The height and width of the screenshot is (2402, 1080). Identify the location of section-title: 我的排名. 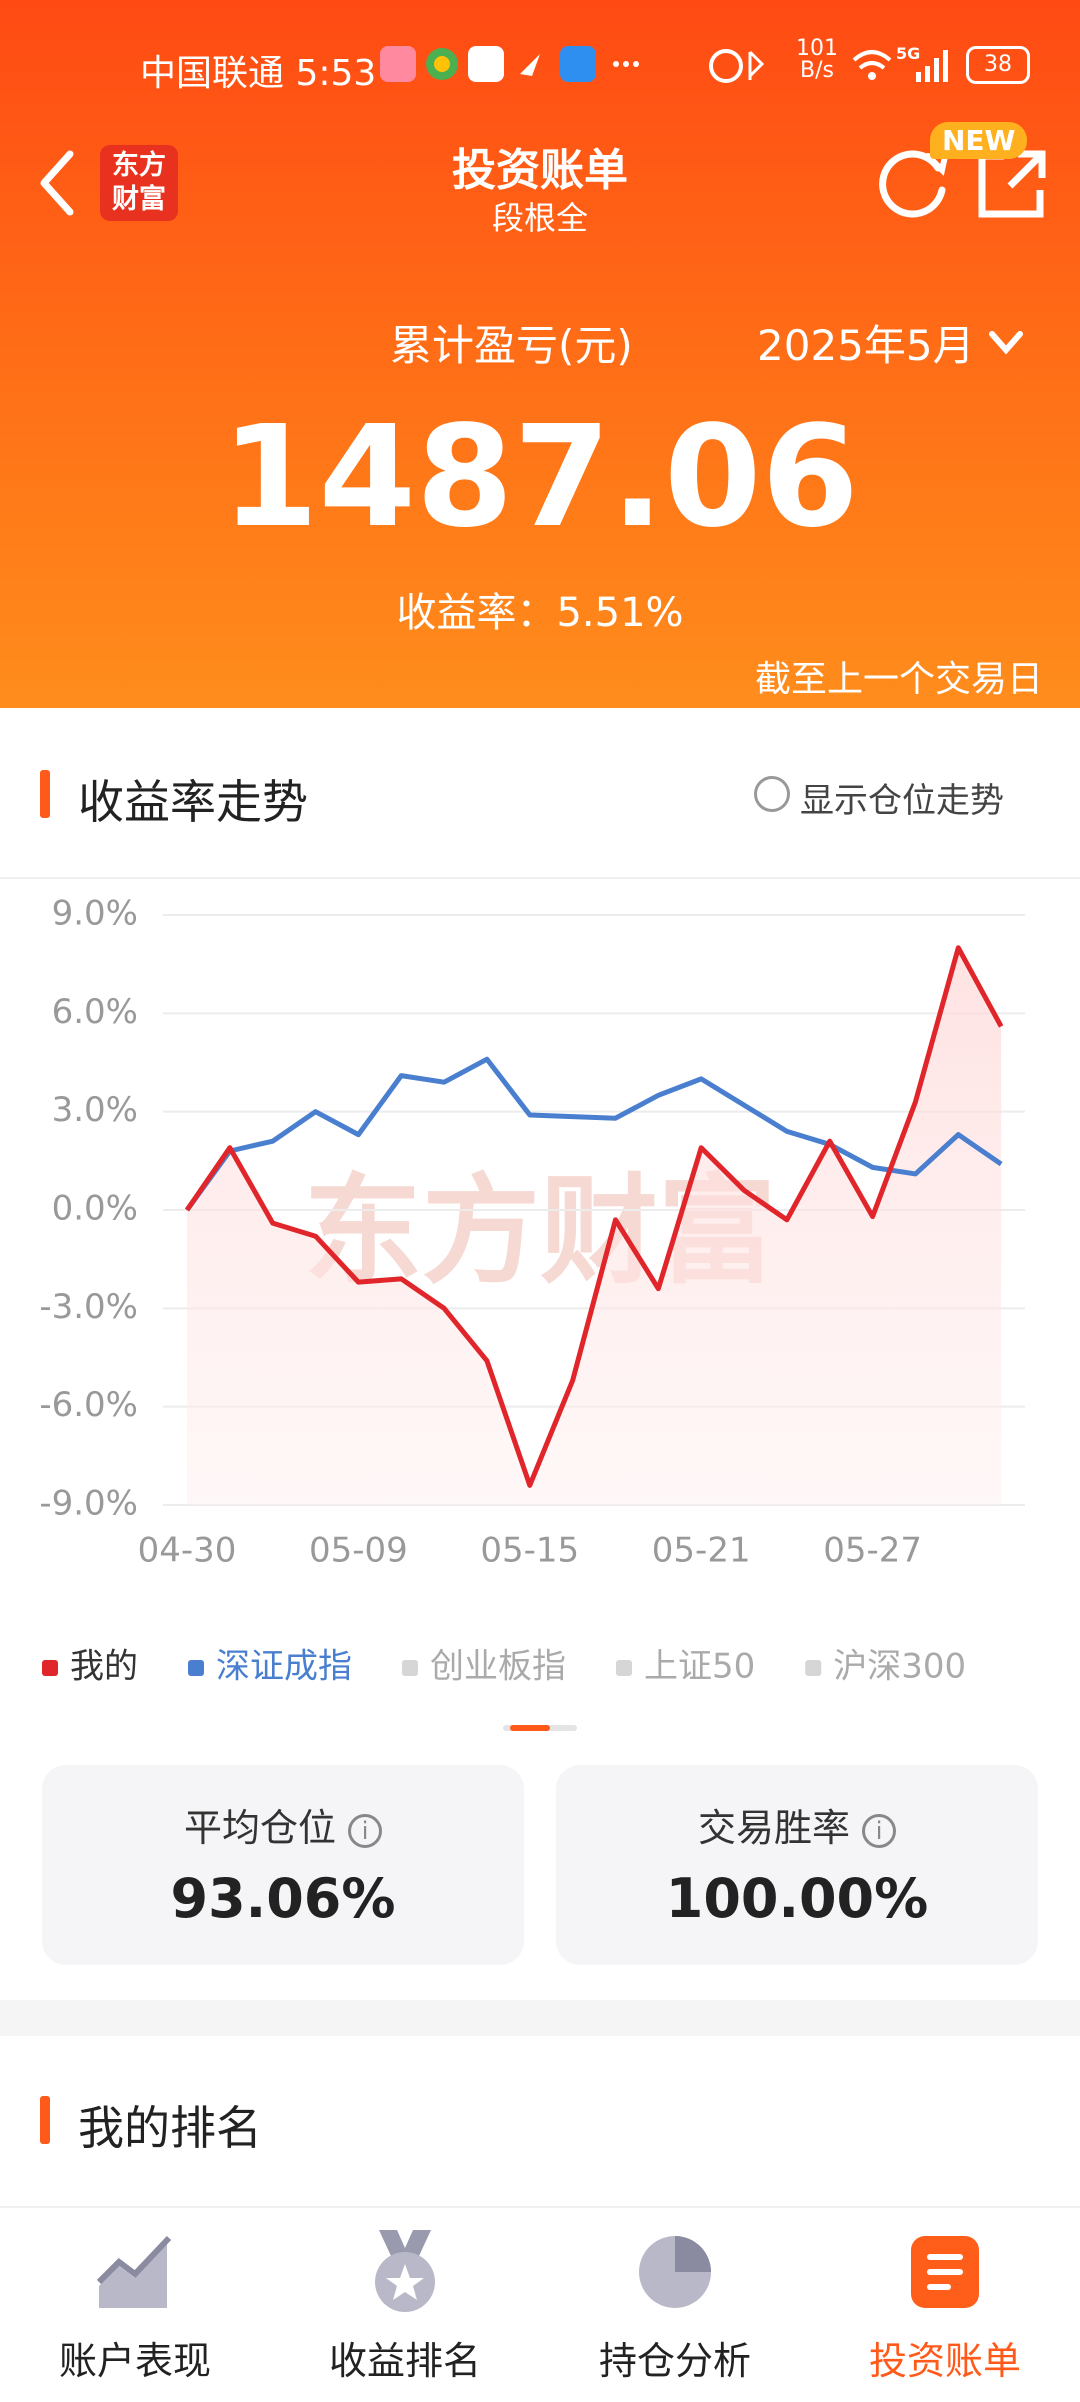
(170, 2128).